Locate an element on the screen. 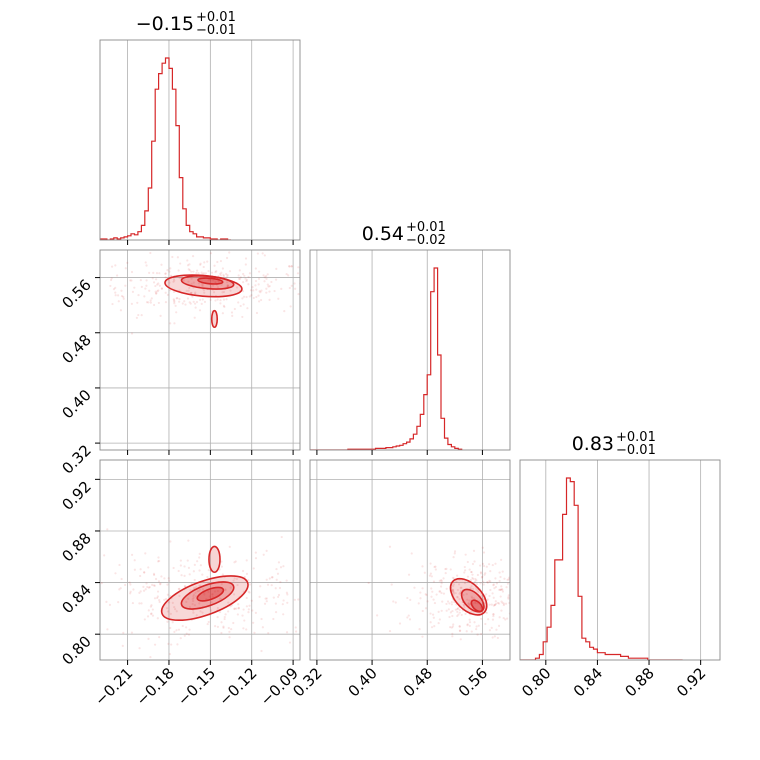 This screenshot has width=760, height=760. y-tick-label-2-0: 0.80 is located at coordinates (76, 650).